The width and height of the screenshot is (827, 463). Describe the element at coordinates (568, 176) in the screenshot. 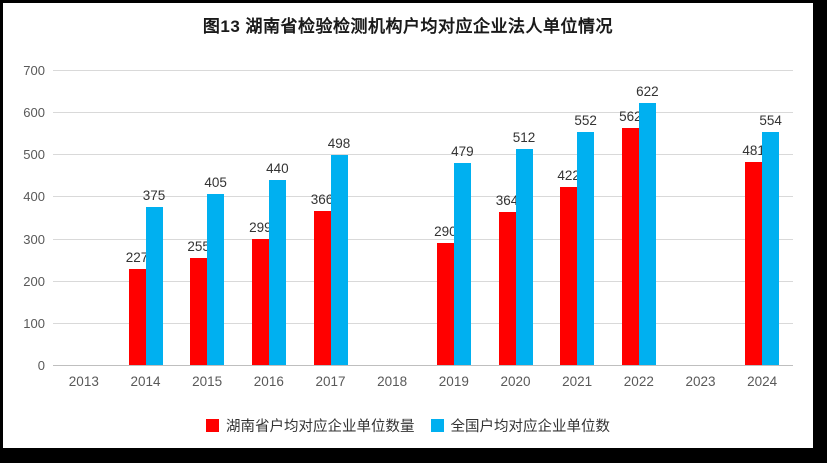

I see `bar-value-label: 422` at that location.